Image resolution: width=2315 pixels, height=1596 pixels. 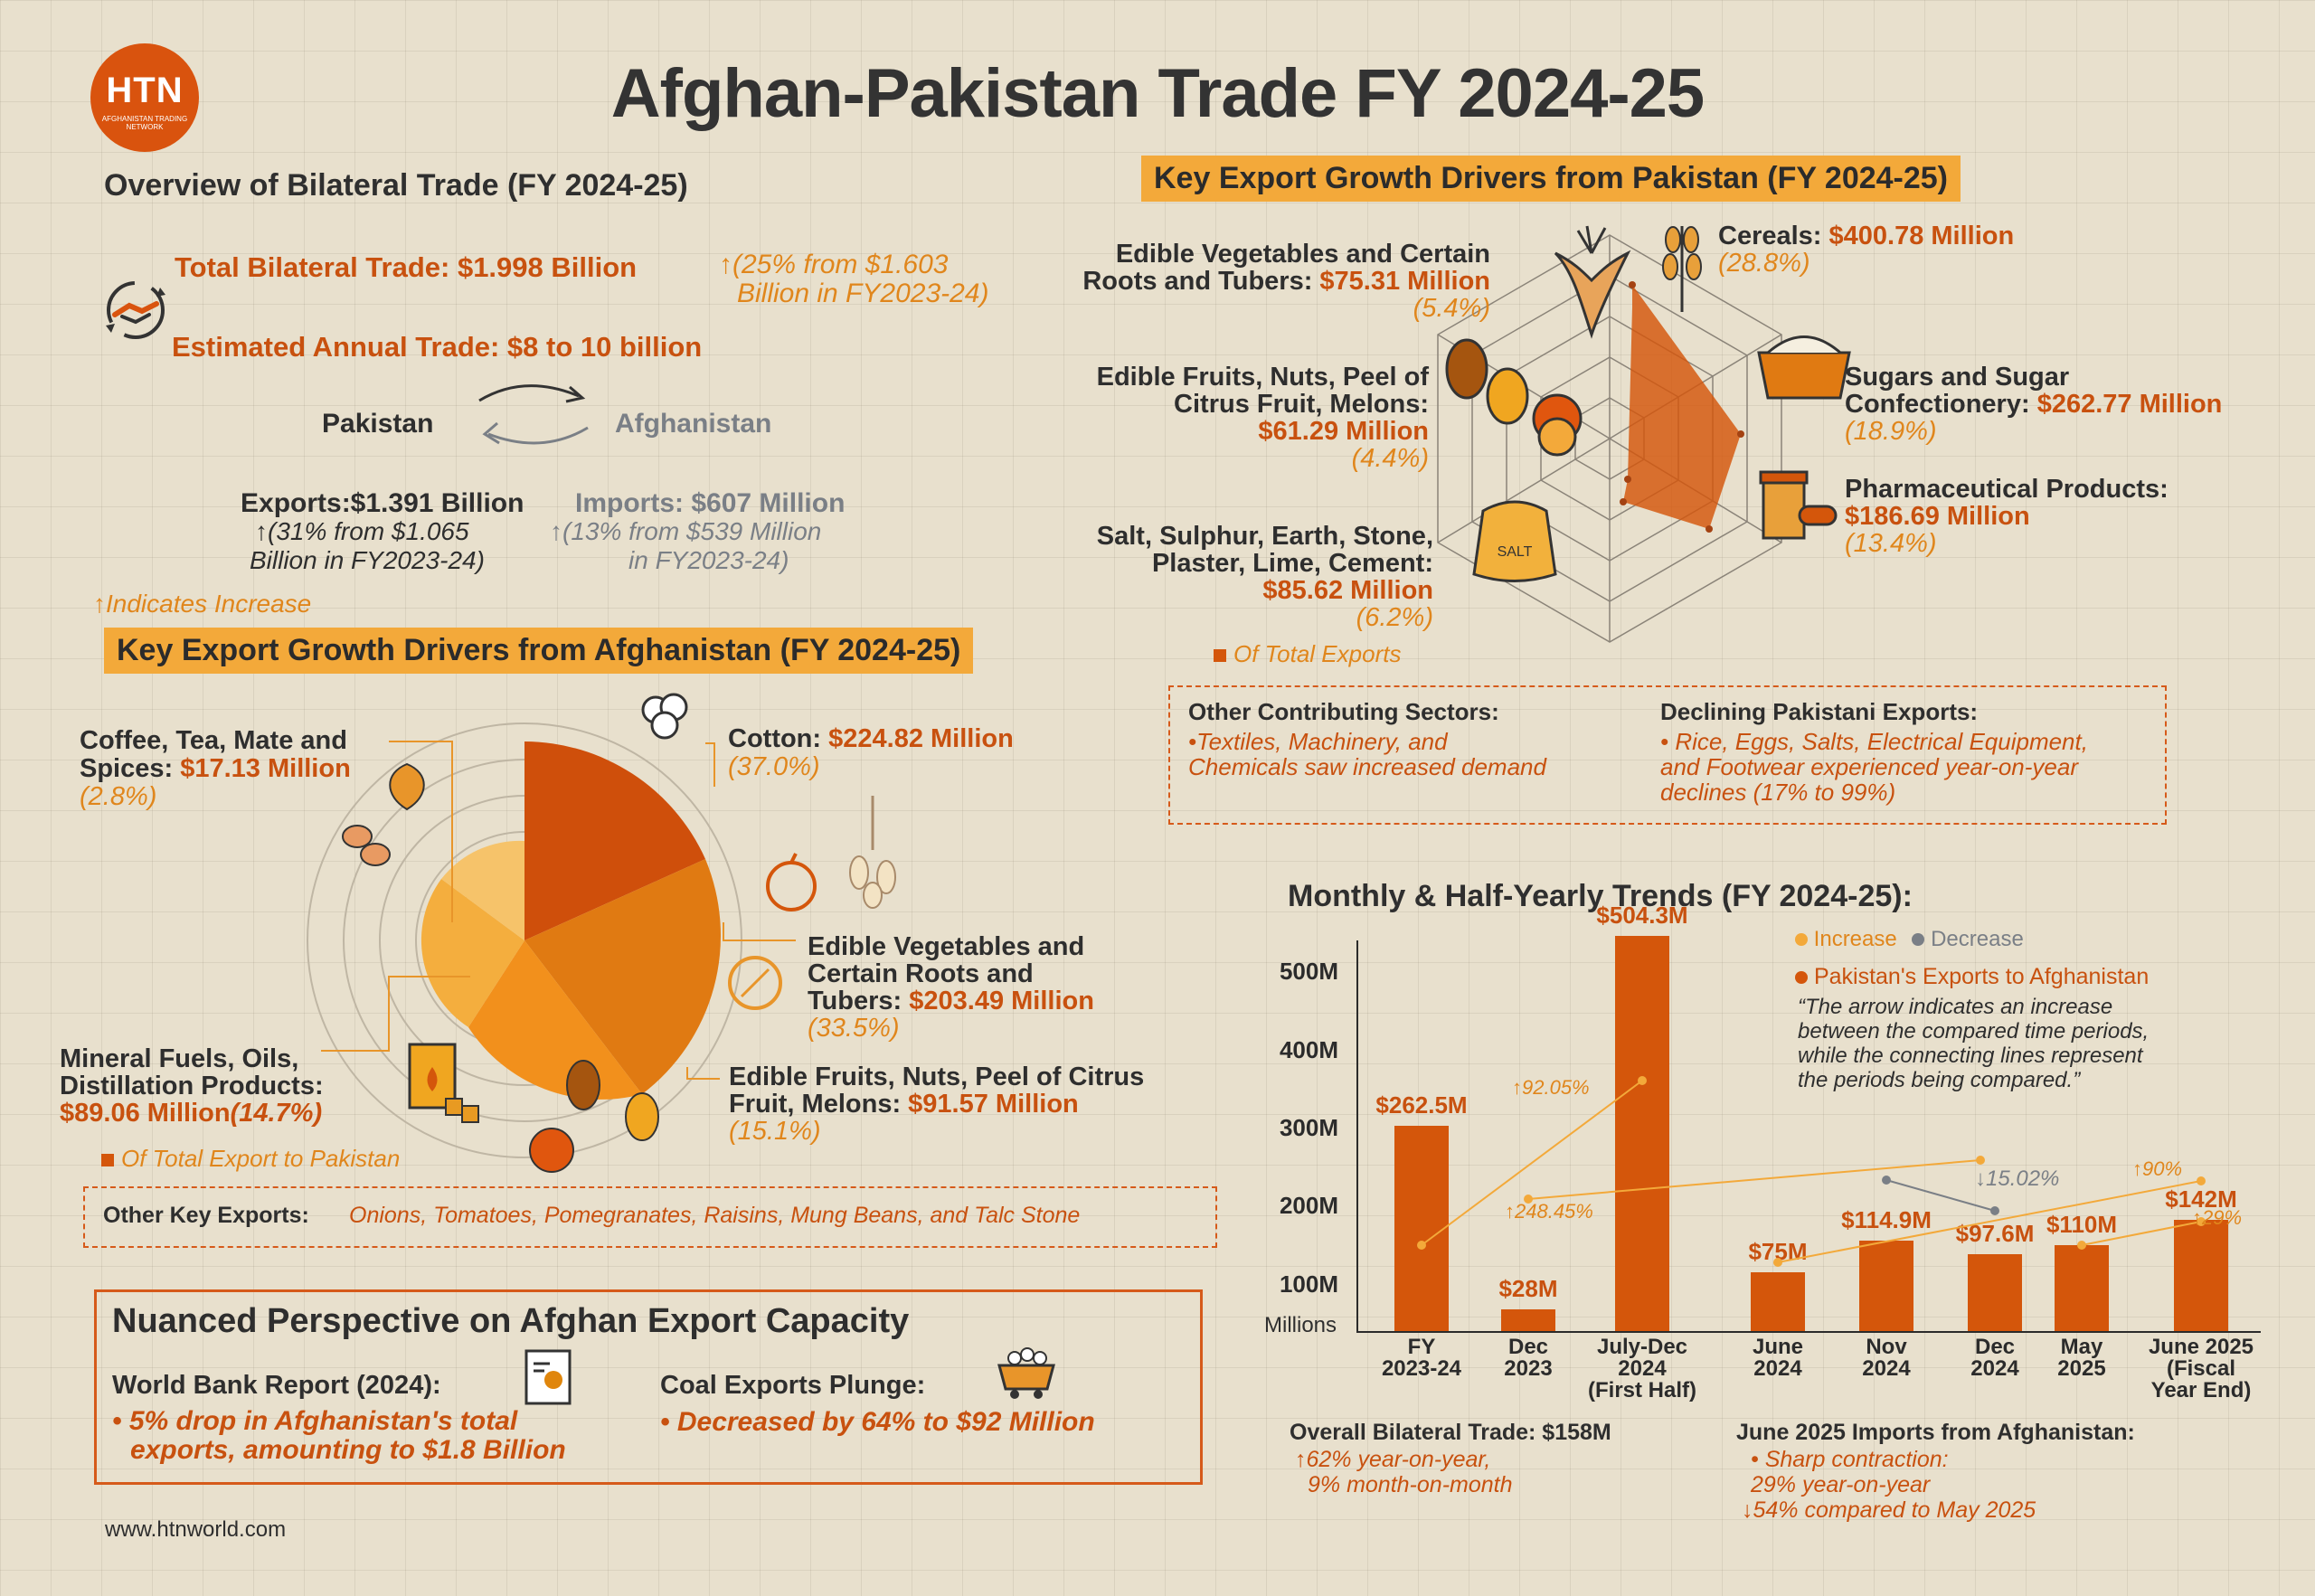 I want to click on x-category-line: Year End), so click(x=2201, y=1390).